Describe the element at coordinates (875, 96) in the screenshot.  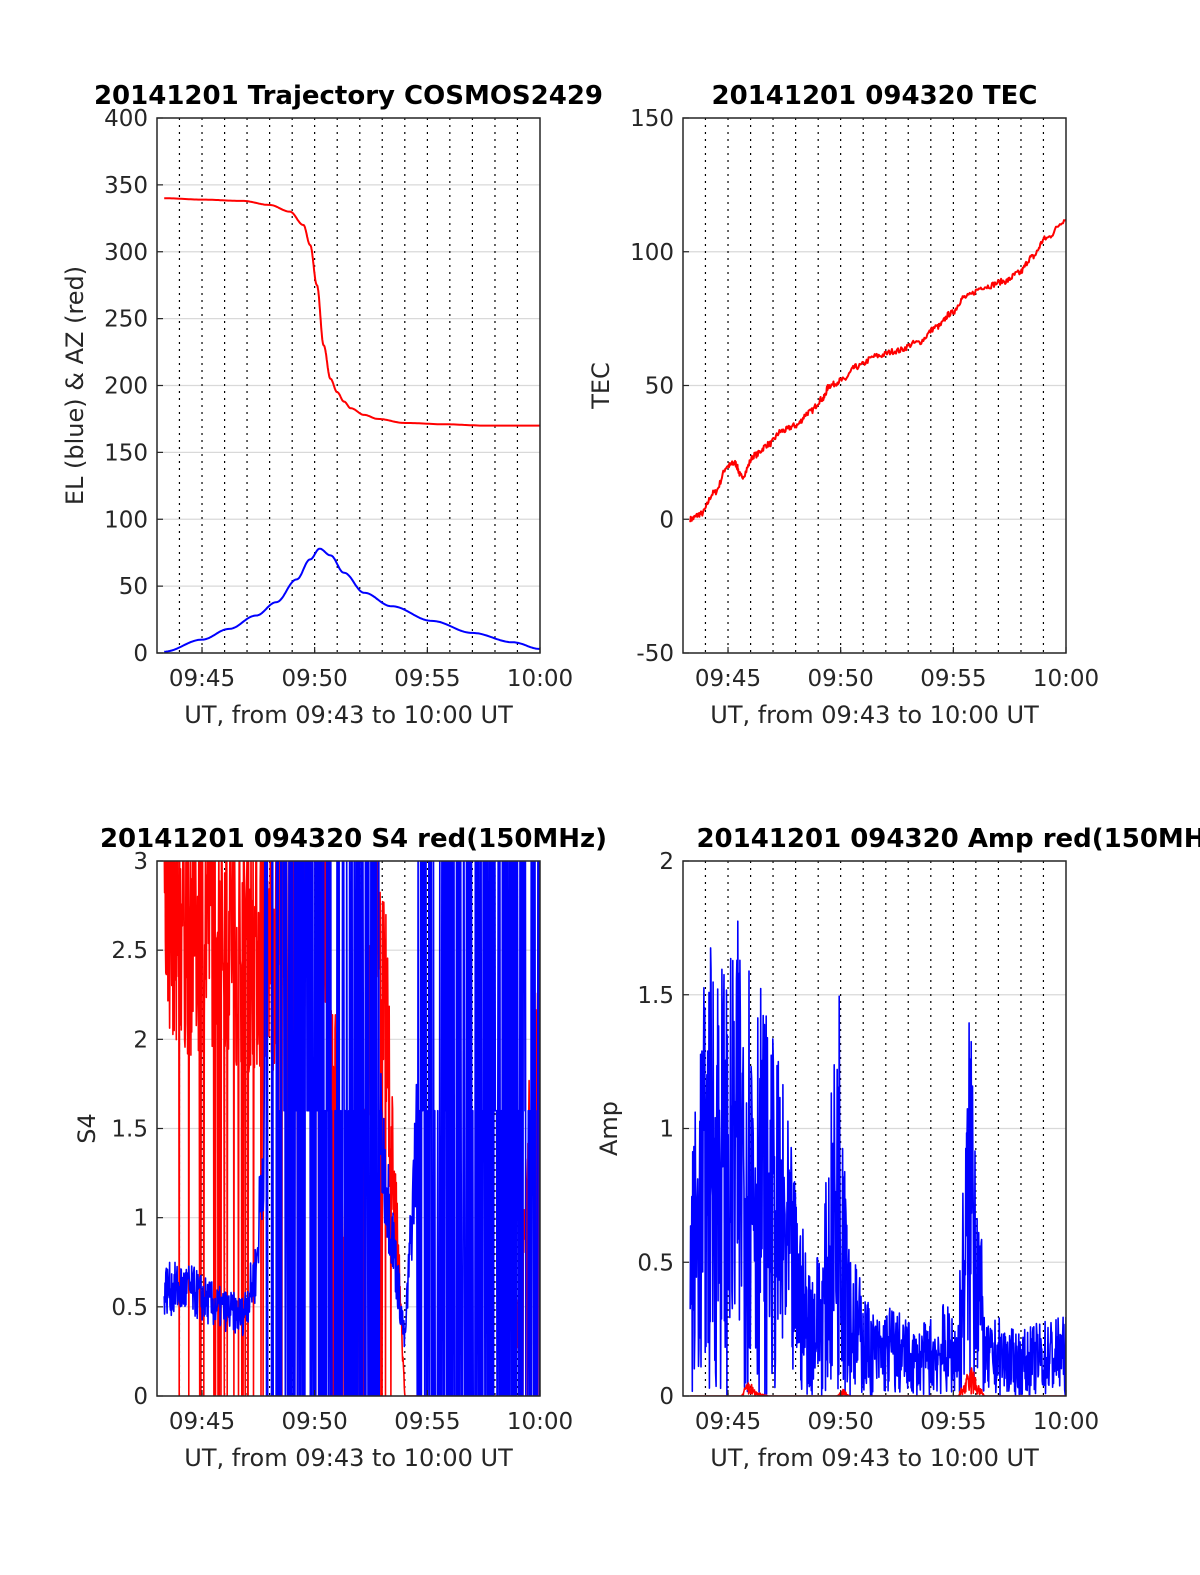
I see `chart-title: 20141201 094320 TEC` at that location.